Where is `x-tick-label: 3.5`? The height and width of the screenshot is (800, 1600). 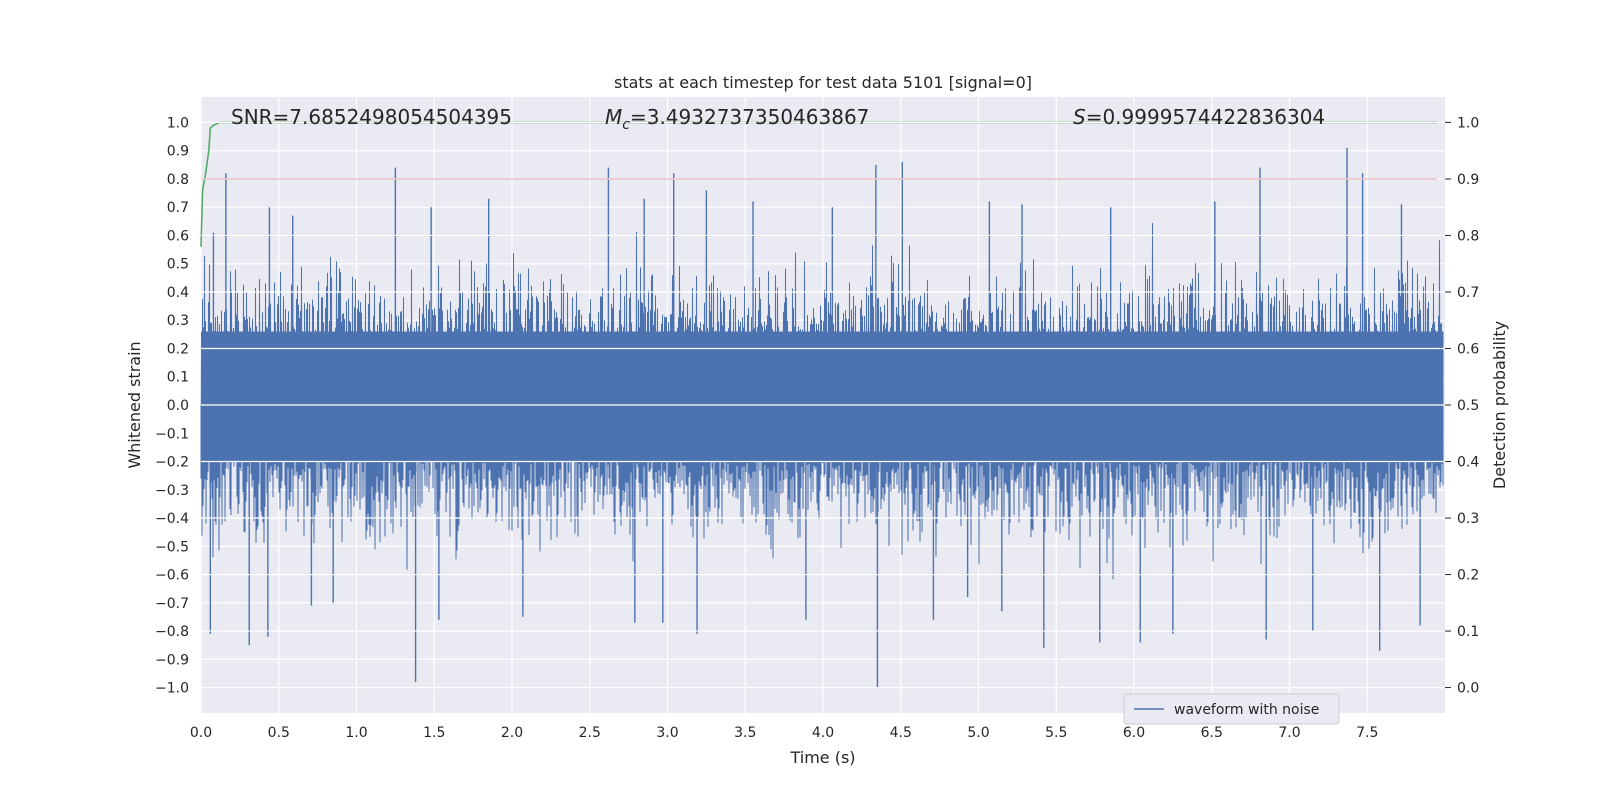 x-tick-label: 3.5 is located at coordinates (745, 733).